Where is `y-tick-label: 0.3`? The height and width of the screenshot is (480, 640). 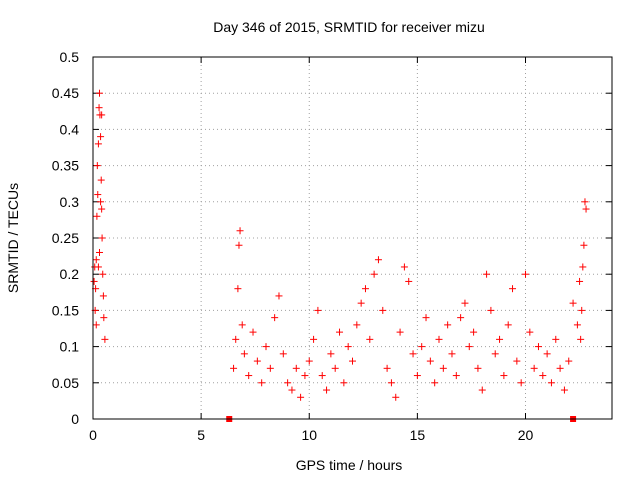
y-tick-label: 0.3 is located at coordinates (70, 202).